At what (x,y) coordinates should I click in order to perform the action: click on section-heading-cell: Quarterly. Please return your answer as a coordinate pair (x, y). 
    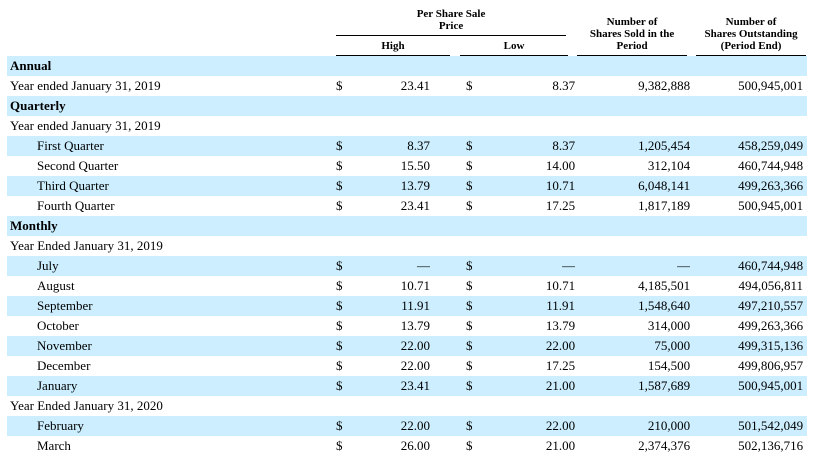
    Looking at the image, I should click on (38, 105).